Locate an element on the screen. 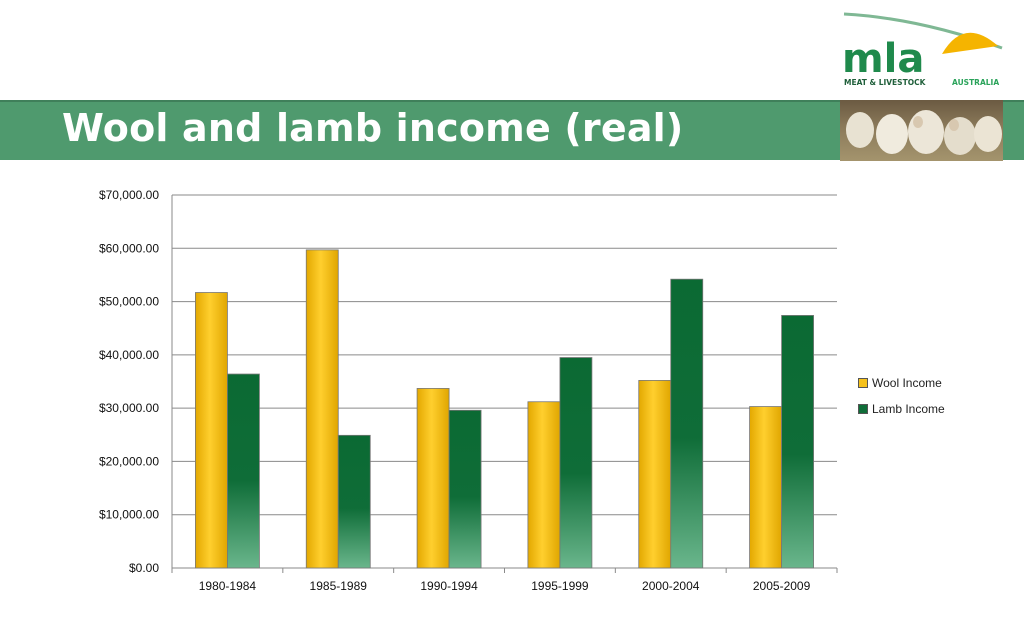  logo-wordmark: mla is located at coordinates (883, 59).